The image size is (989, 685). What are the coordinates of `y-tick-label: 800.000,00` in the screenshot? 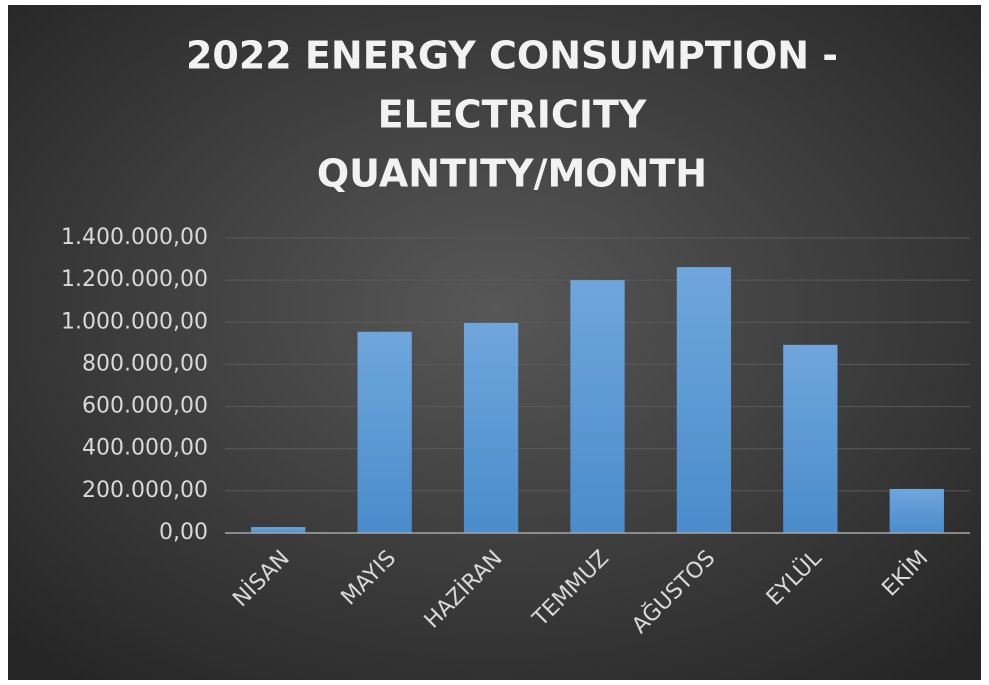 It's located at (145, 363).